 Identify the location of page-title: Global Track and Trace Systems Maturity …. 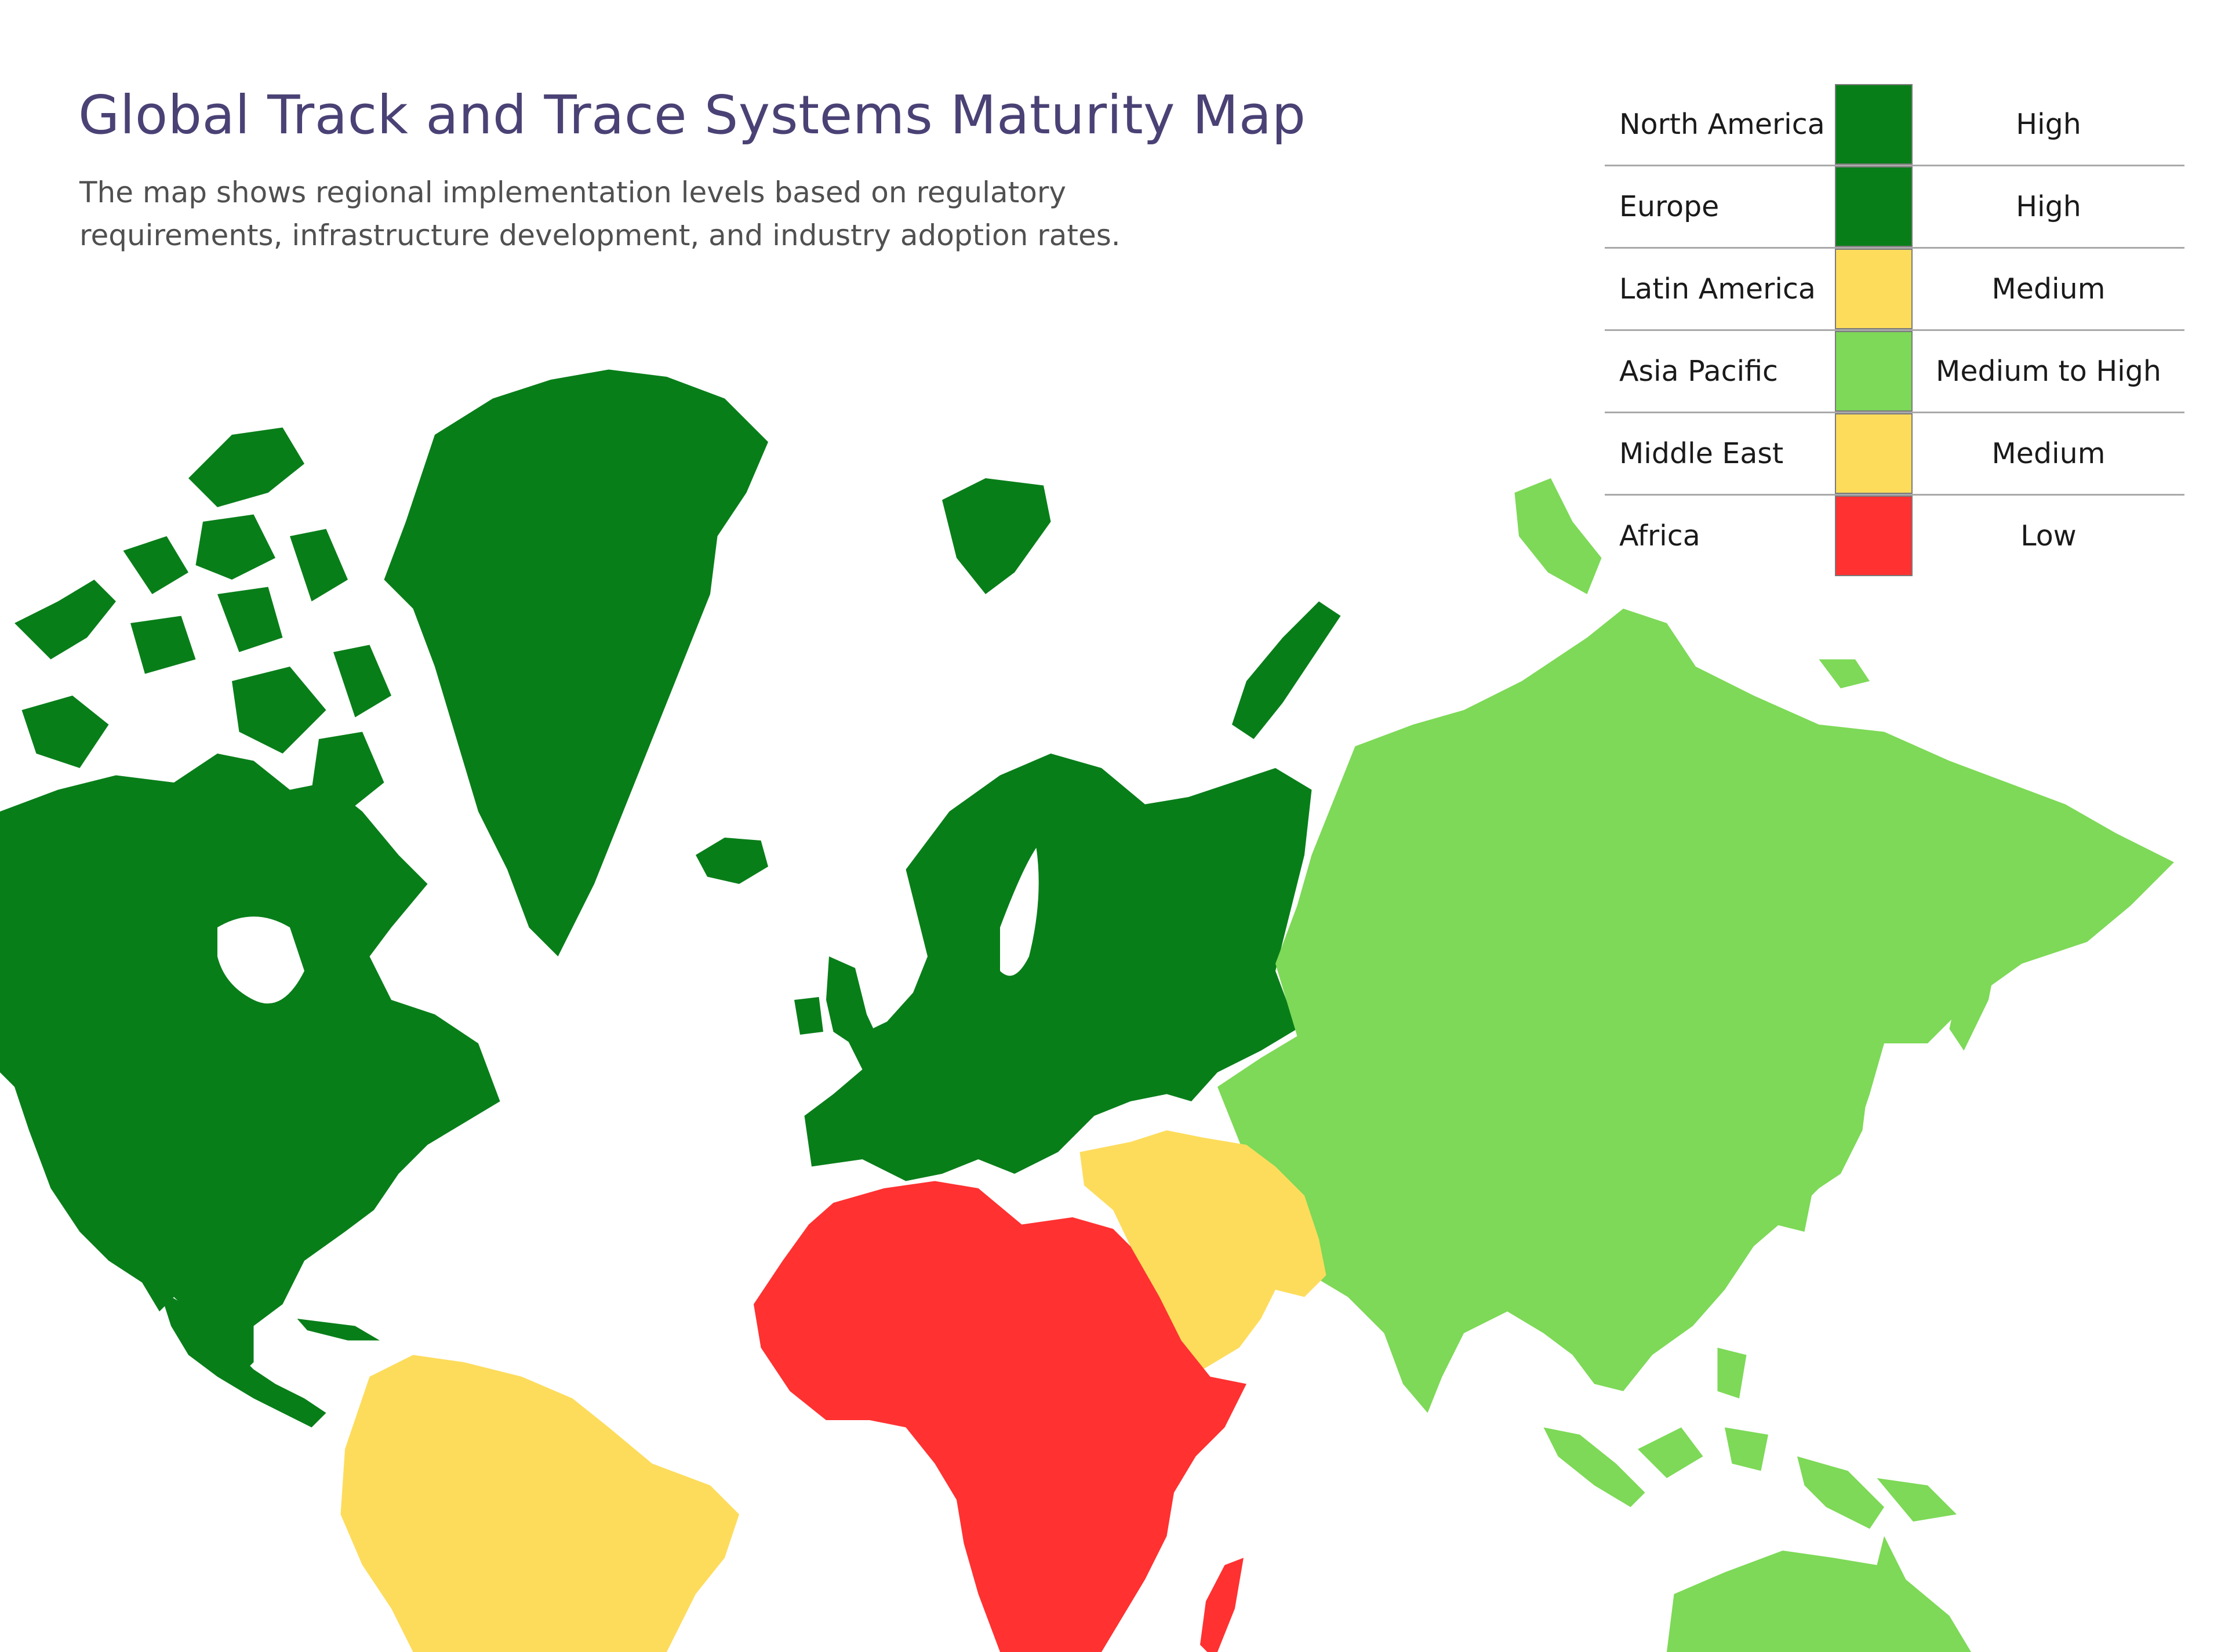
(692, 115).